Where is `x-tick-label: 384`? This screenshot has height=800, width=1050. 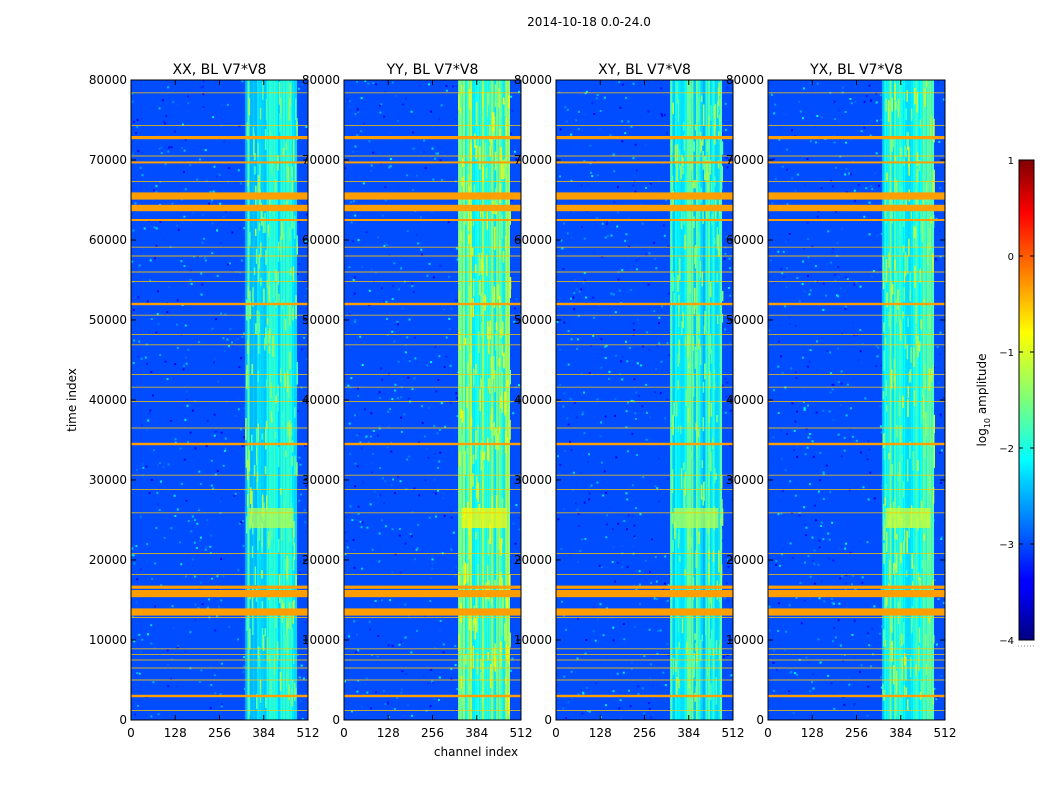
x-tick-label: 384 is located at coordinates (476, 733).